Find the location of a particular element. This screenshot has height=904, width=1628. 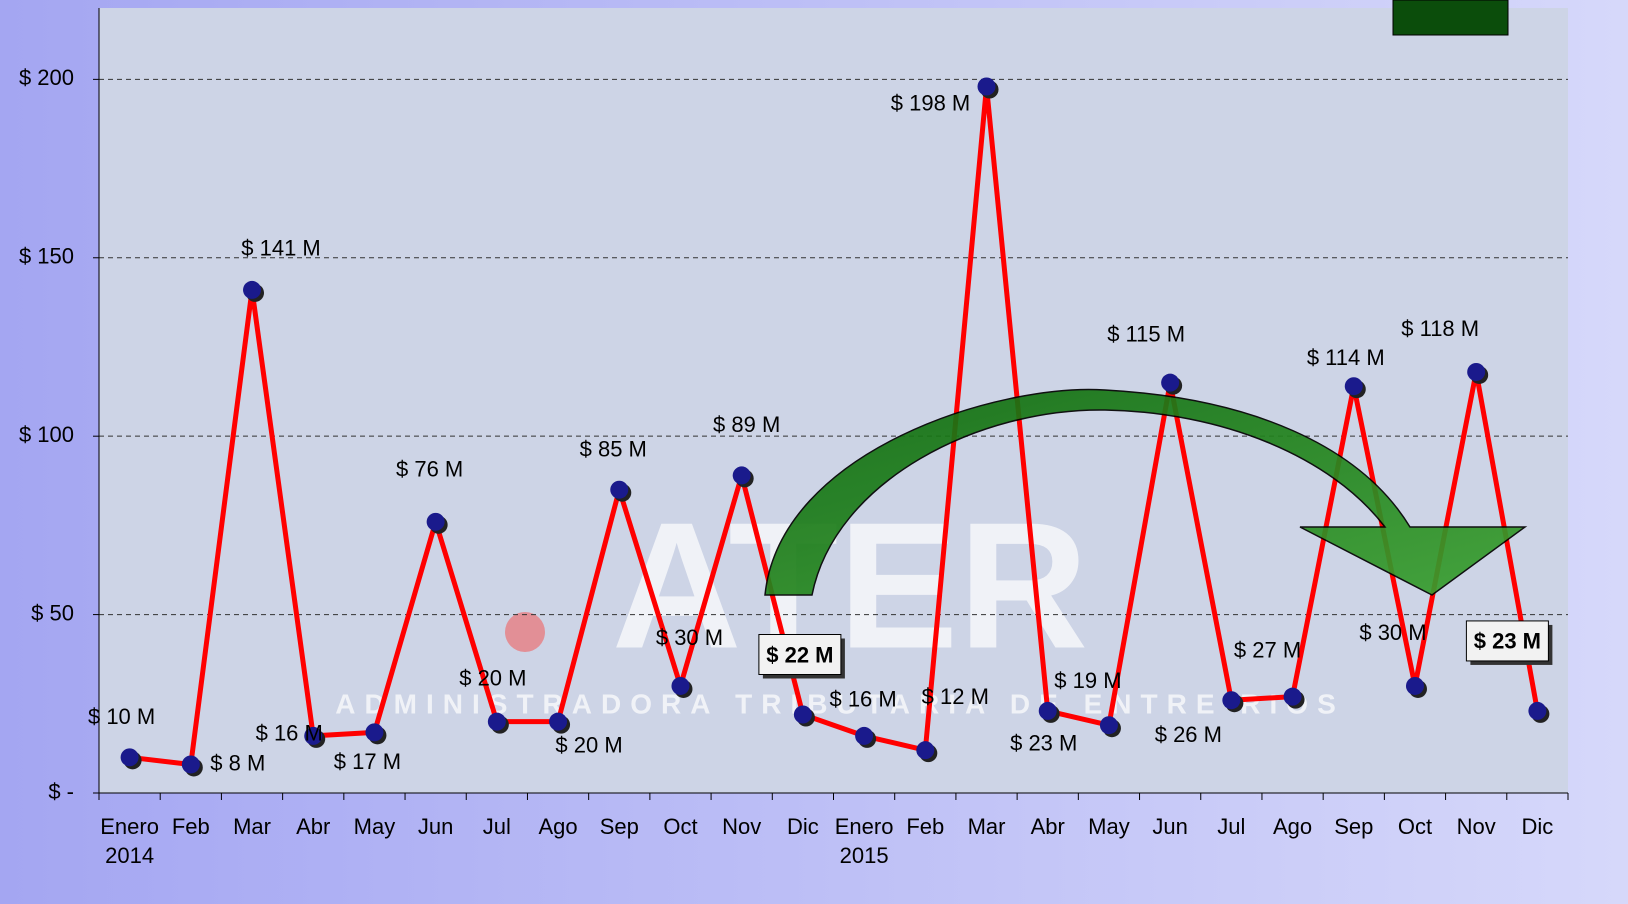

value-label: $ 141 M is located at coordinates (281, 248).